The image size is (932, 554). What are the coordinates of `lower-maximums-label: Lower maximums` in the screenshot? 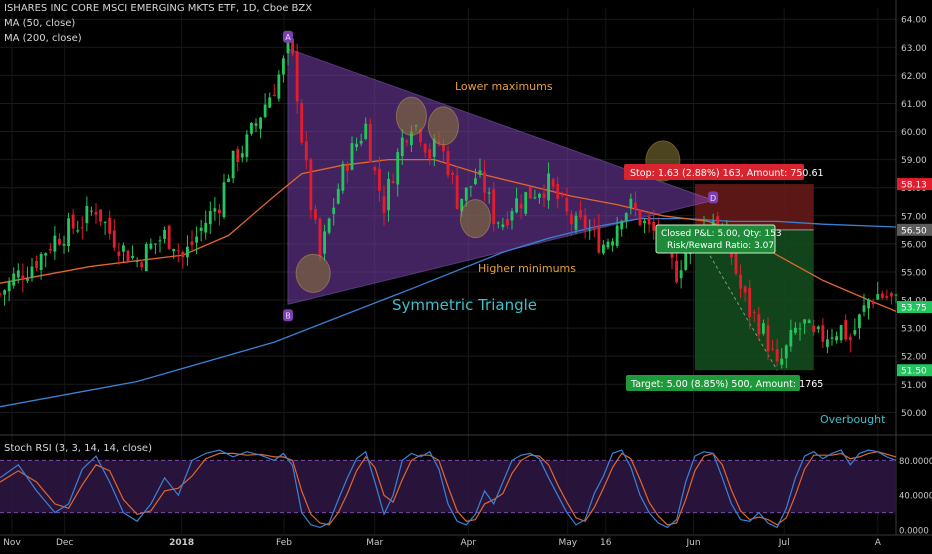 It's located at (504, 86).